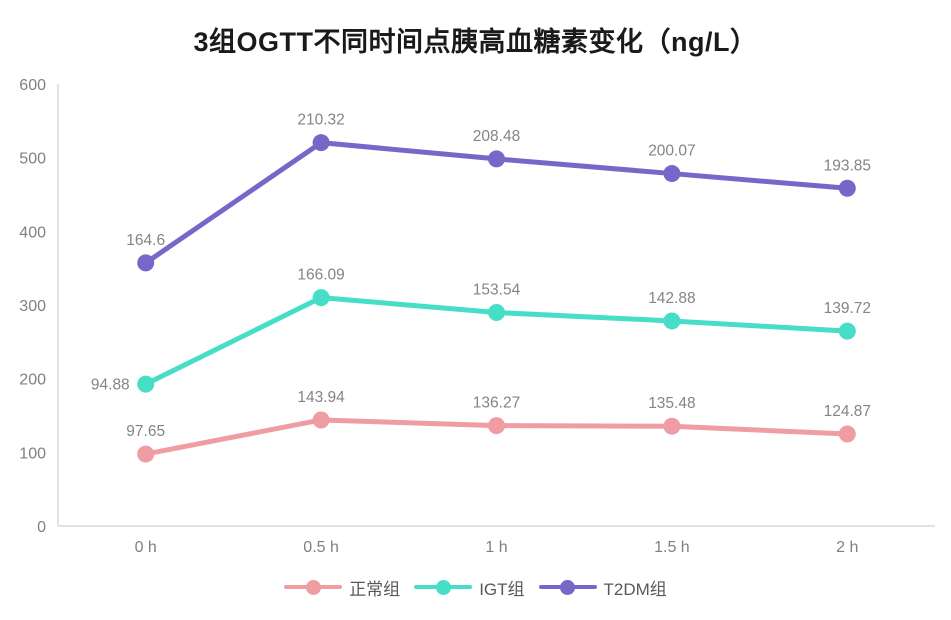 This screenshot has height=620, width=951. What do you see at coordinates (375, 589) in the screenshot?
I see `legend-label: 正常组` at bounding box center [375, 589].